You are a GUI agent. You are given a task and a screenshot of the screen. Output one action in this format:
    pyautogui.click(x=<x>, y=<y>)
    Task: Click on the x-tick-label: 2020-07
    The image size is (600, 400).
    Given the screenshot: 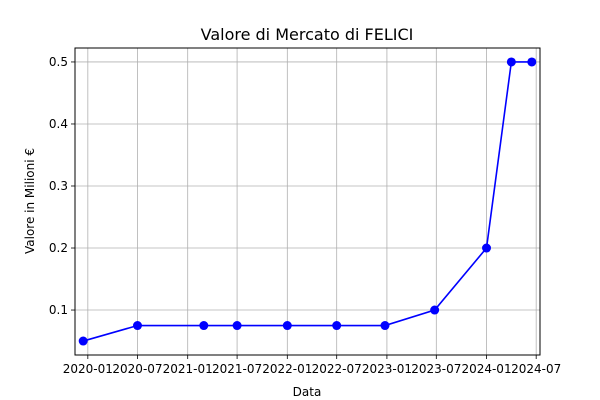 What is the action you would take?
    pyautogui.click(x=137, y=369)
    